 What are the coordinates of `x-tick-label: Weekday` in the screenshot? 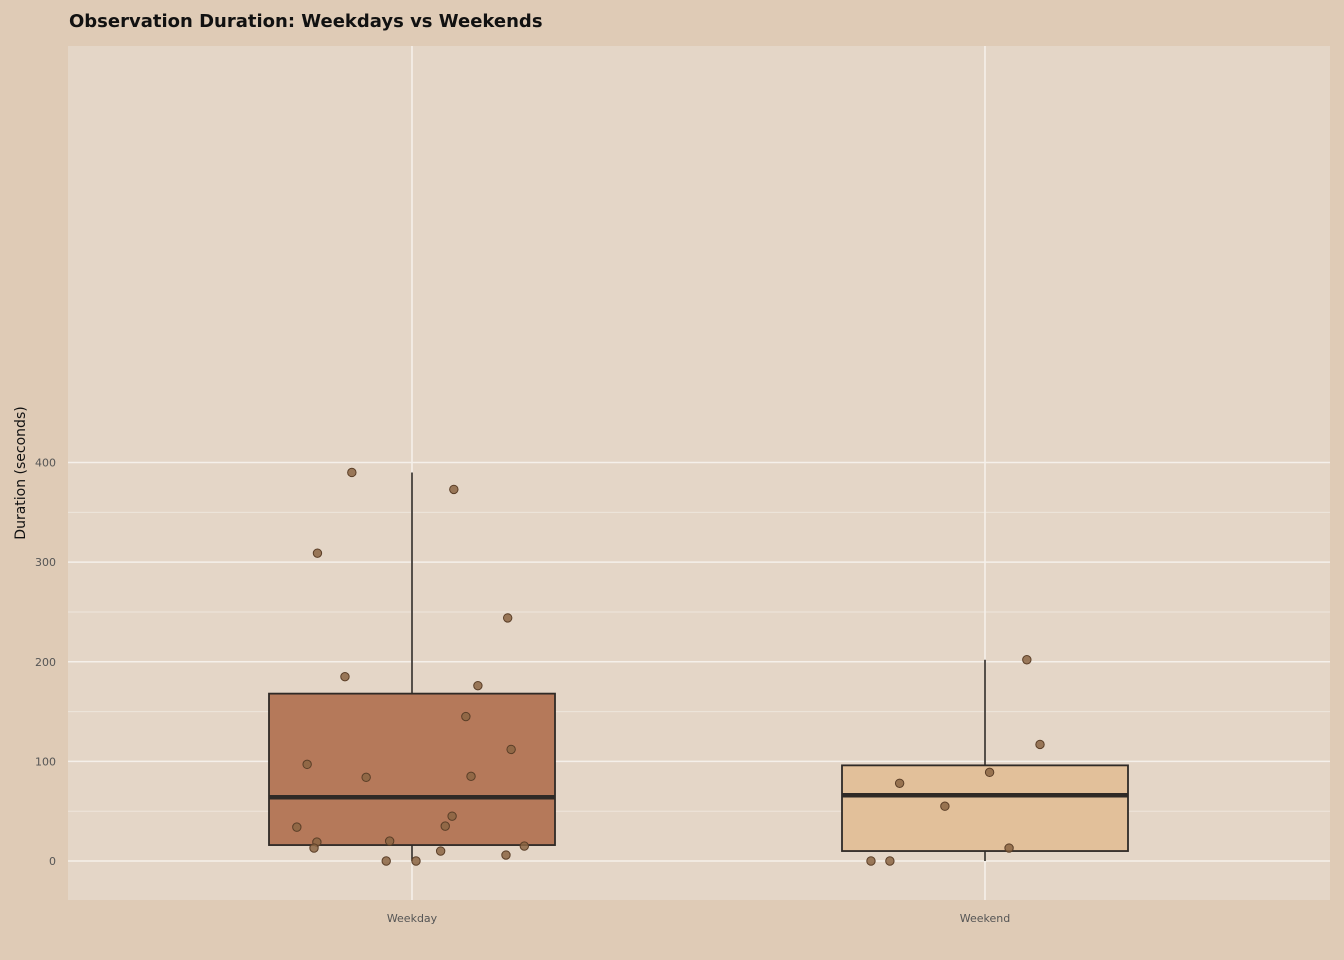 It's located at (412, 918).